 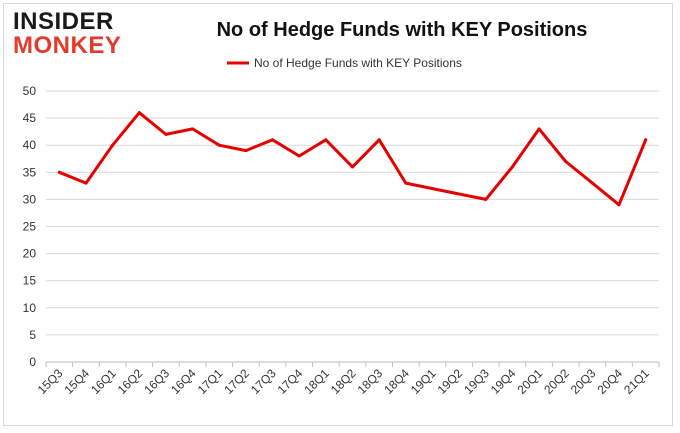 I want to click on data-point-15Q3, so click(x=59, y=172).